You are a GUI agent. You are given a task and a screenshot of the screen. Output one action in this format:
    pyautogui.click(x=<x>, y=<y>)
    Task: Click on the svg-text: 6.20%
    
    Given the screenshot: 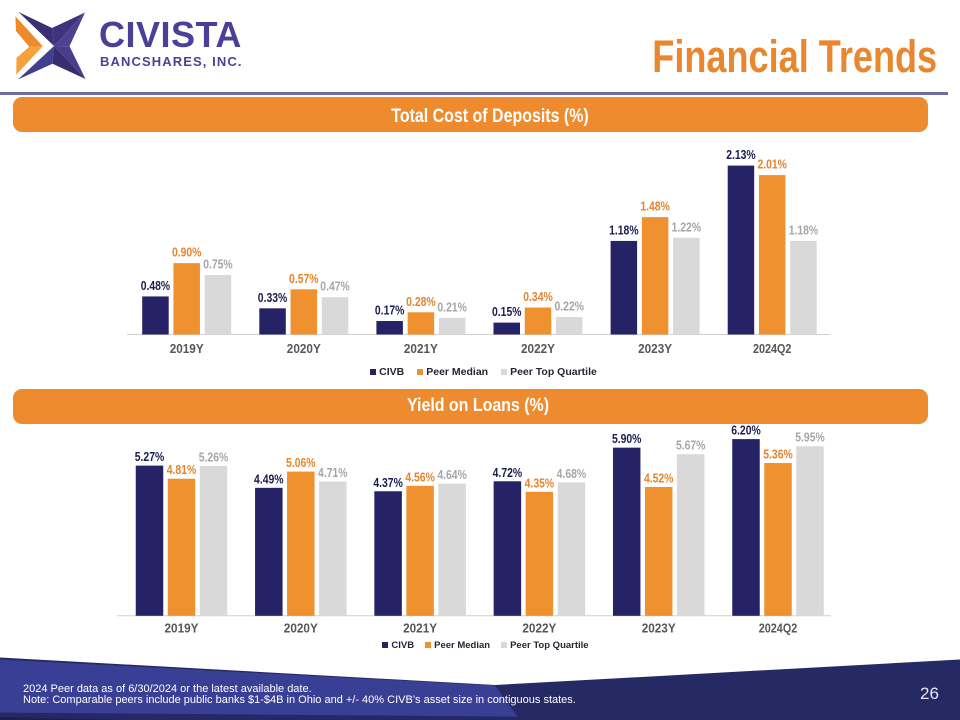 What is the action you would take?
    pyautogui.click(x=746, y=431)
    